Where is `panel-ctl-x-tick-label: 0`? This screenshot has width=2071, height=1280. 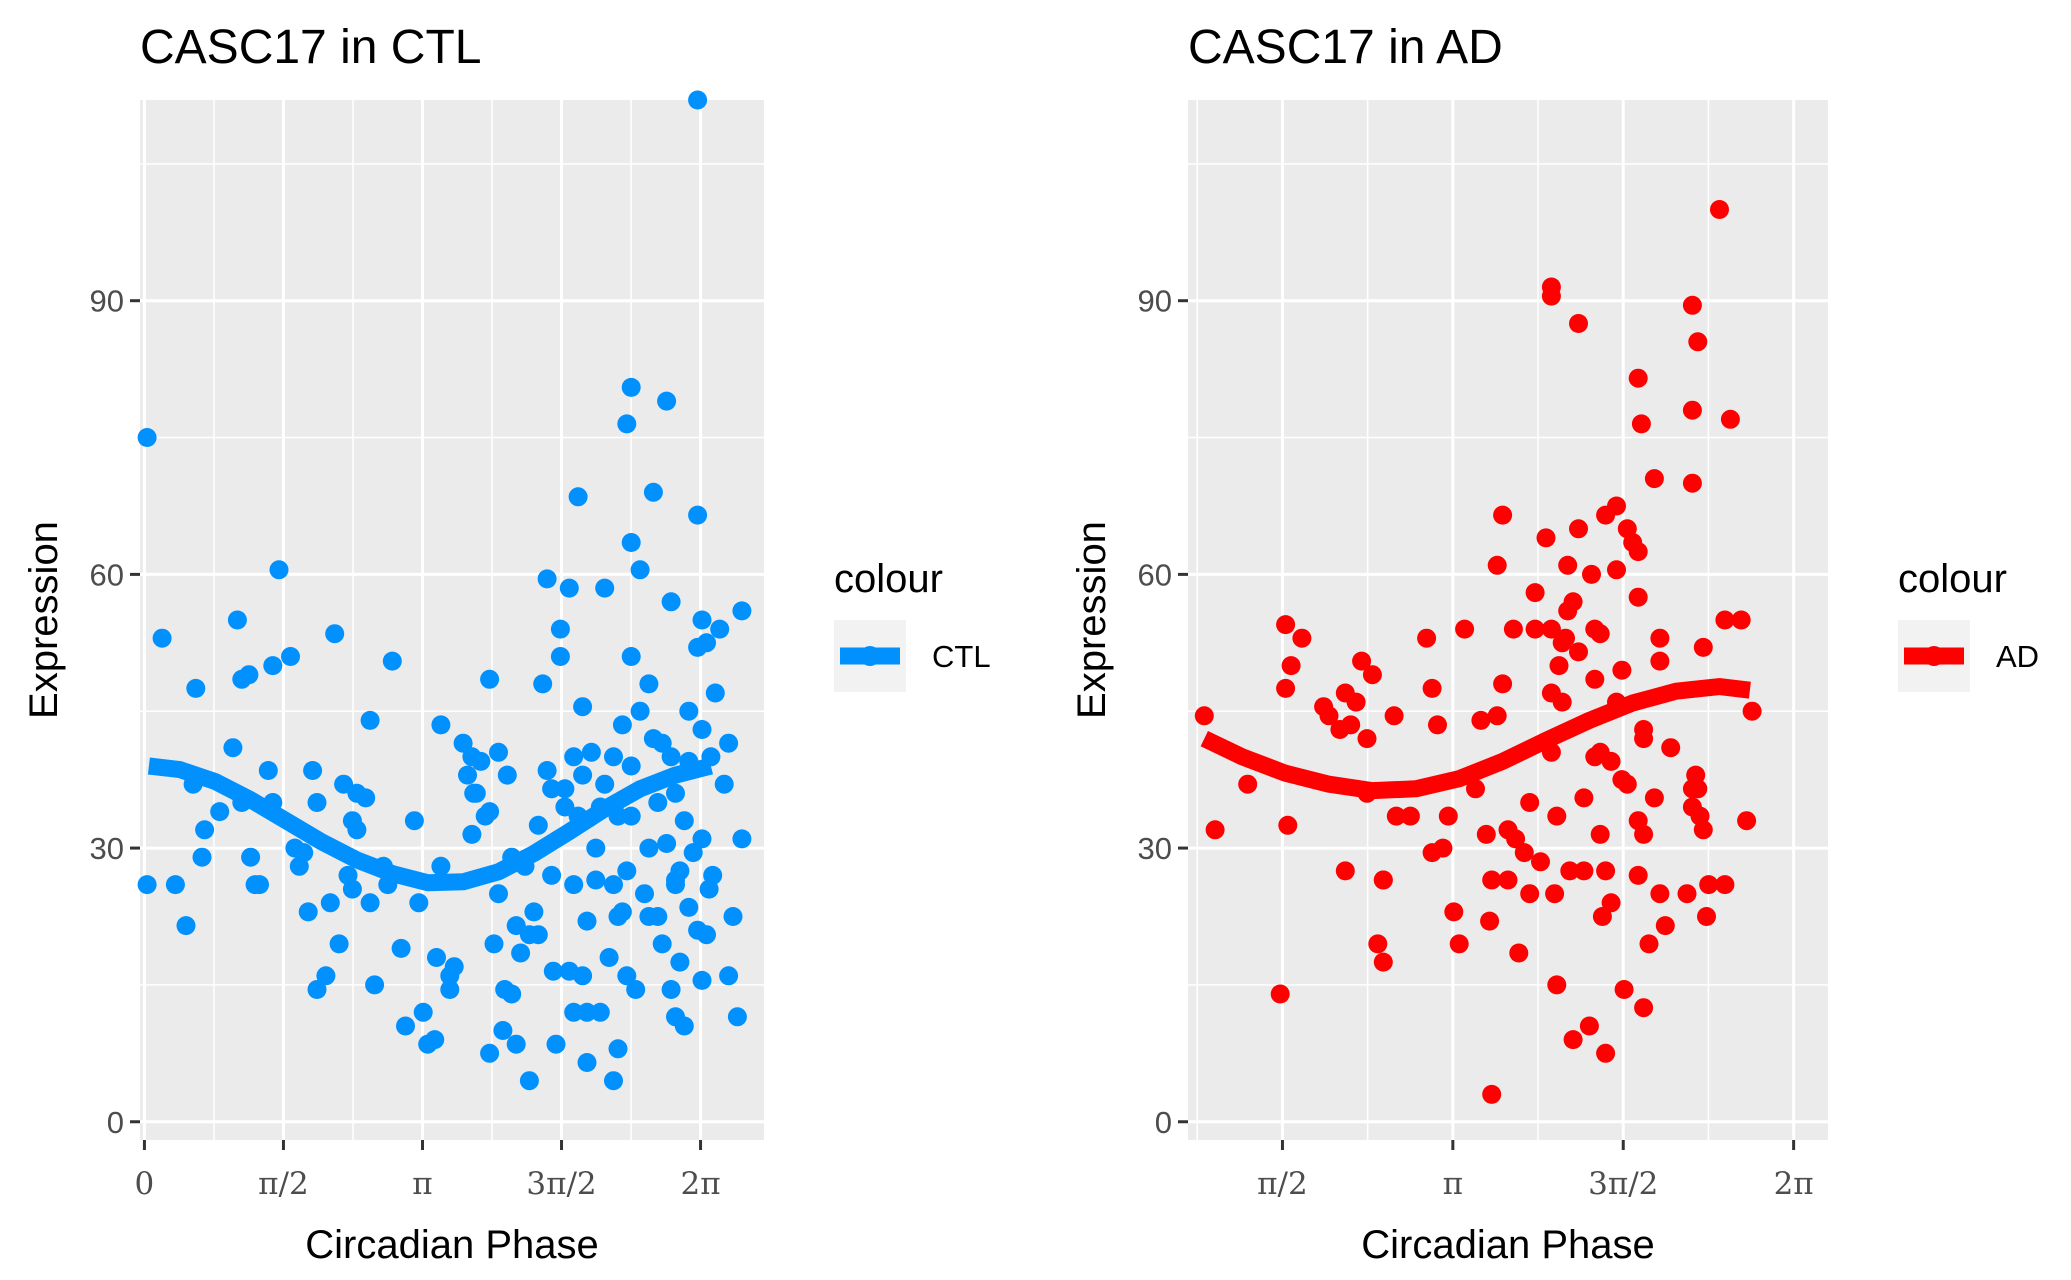 panel-ctl-x-tick-label: 0 is located at coordinates (145, 1184).